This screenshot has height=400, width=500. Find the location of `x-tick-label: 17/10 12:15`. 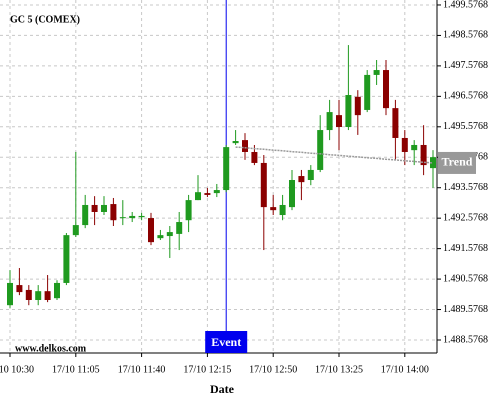

x-tick-label: 17/10 12:15 is located at coordinates (207, 369).